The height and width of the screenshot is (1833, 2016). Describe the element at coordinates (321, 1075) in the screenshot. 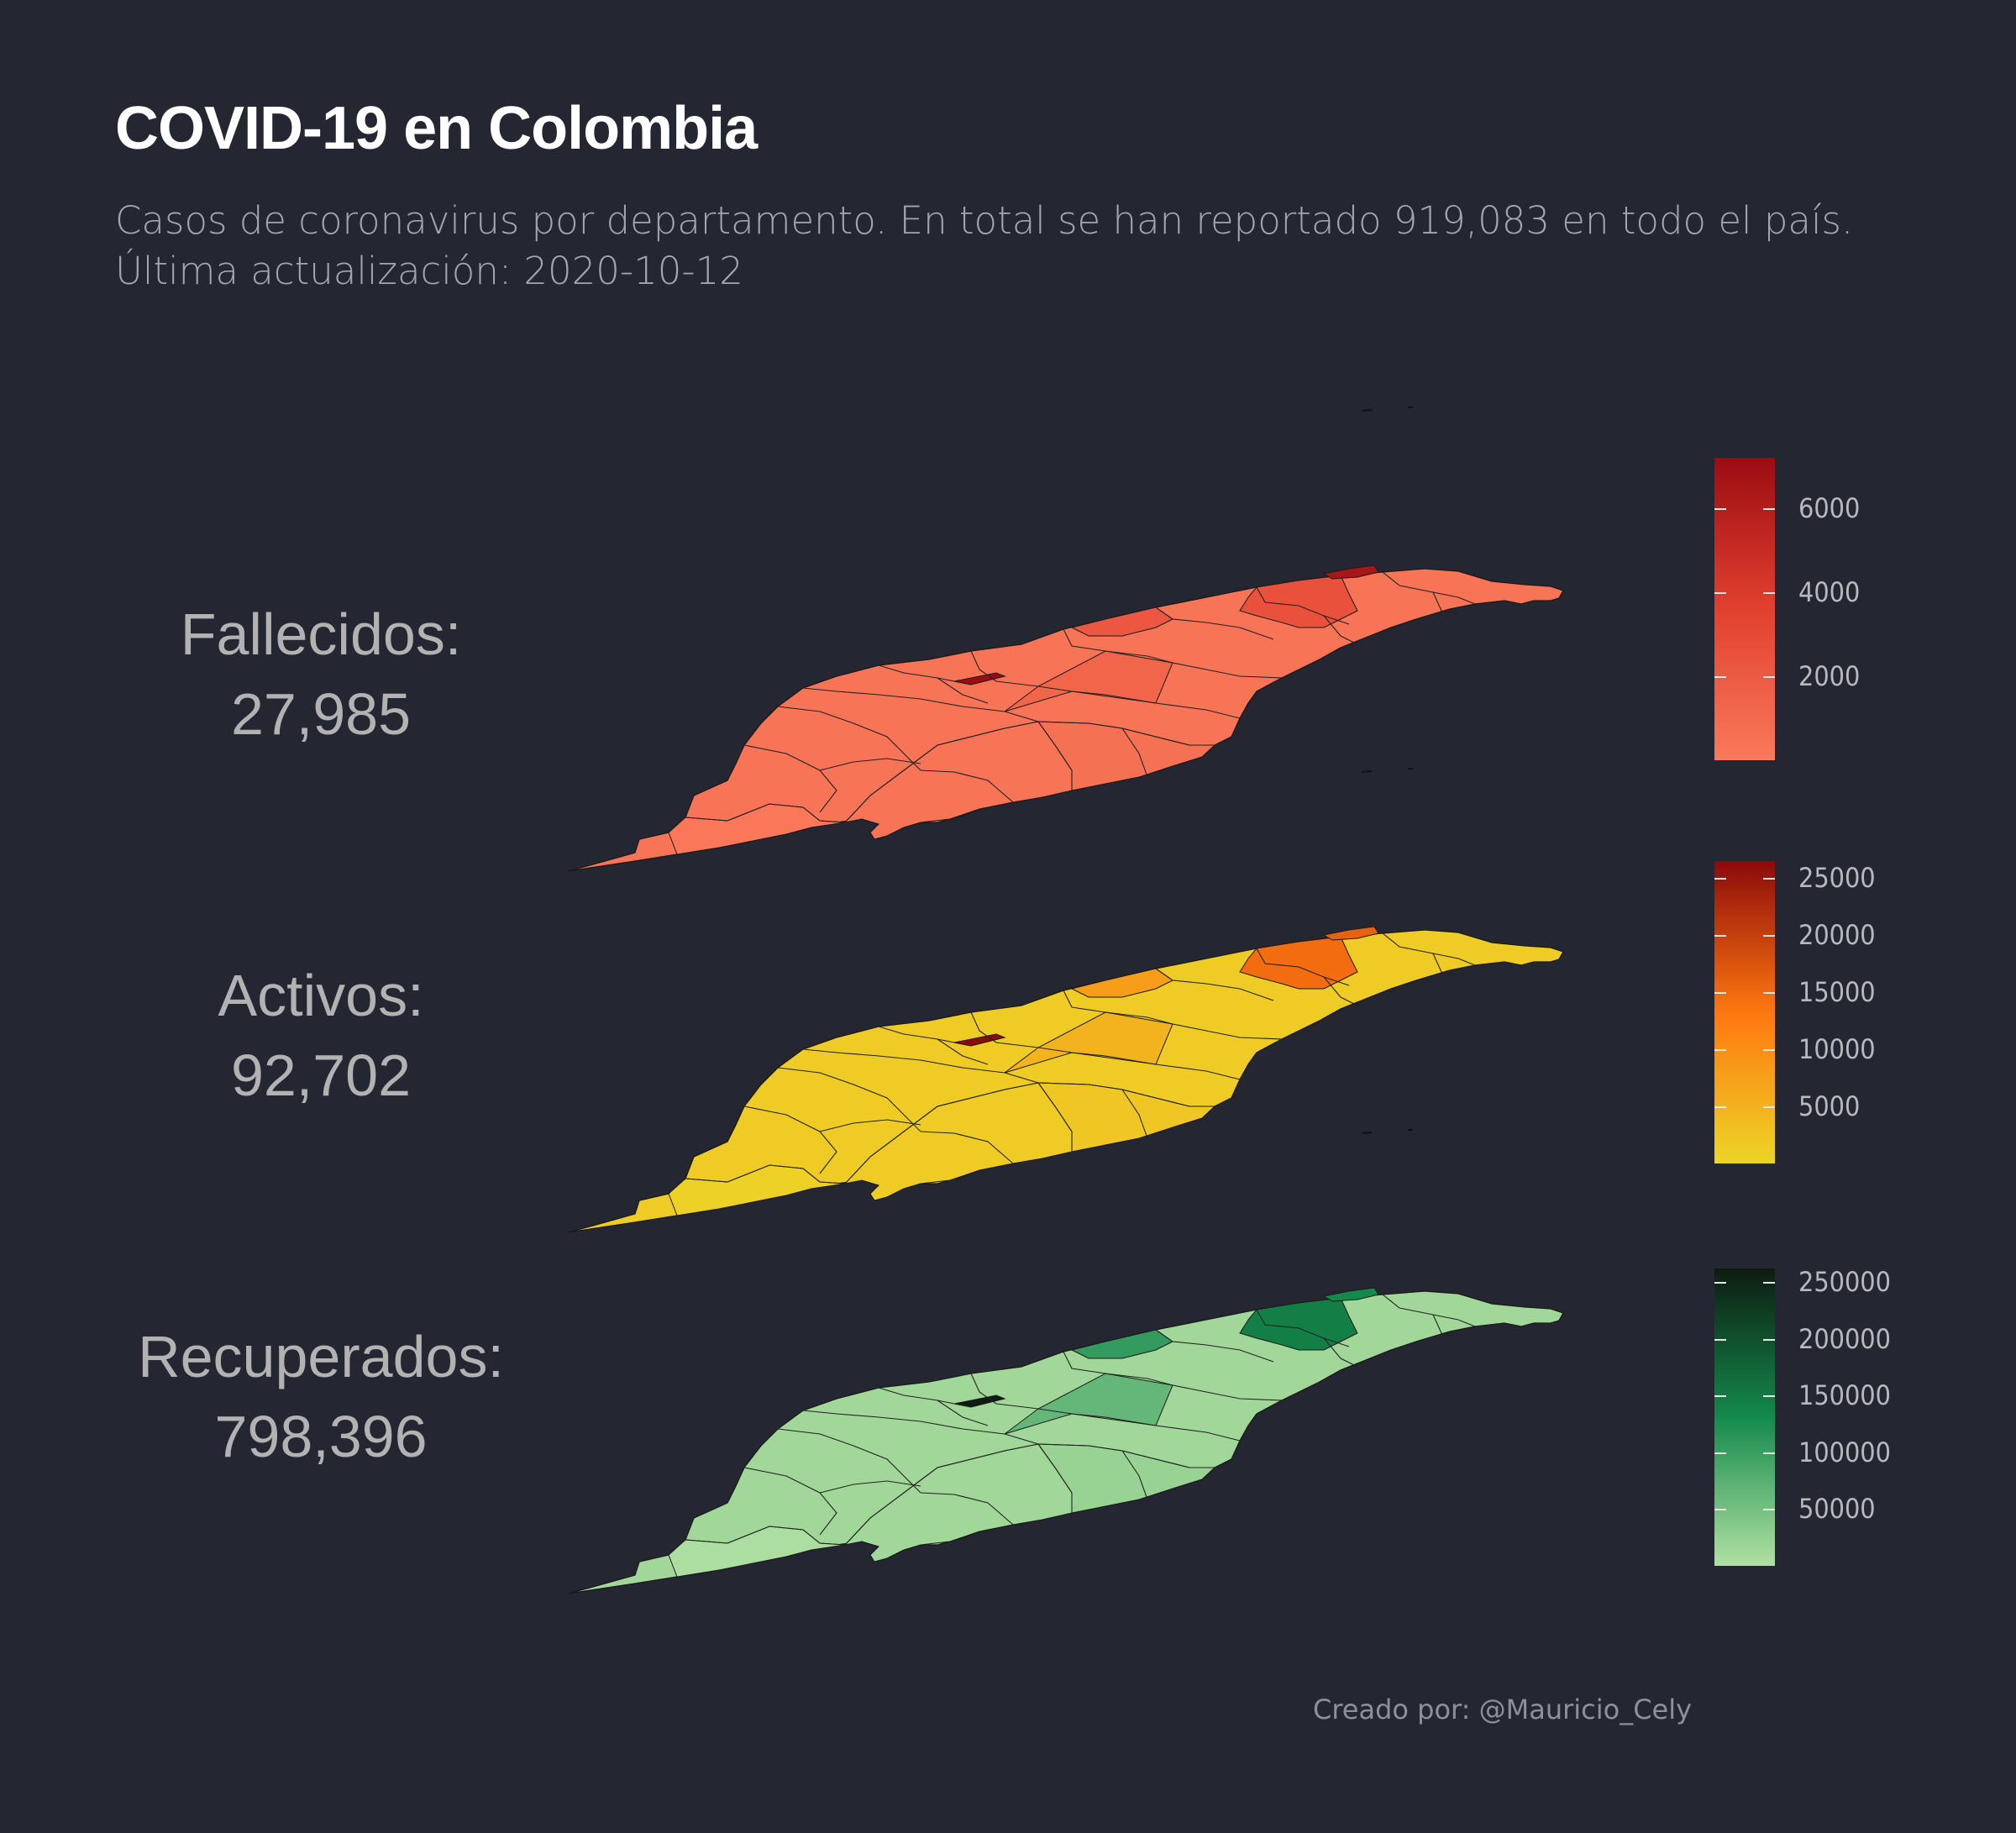

I see `stat-value: 92,702` at that location.